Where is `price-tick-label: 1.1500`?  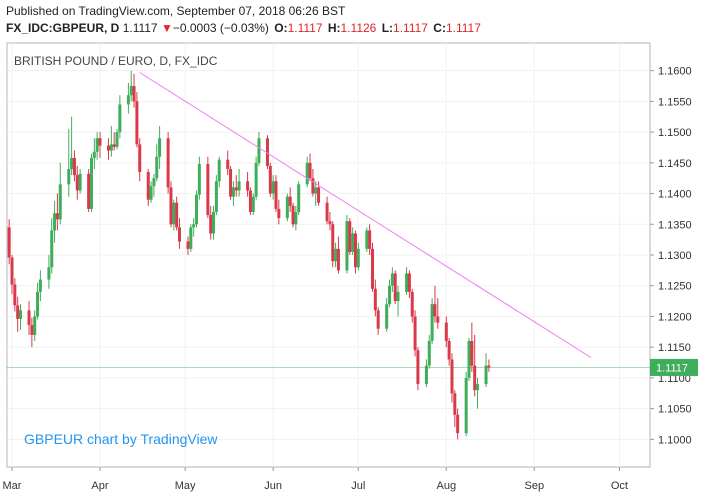
price-tick-label: 1.1500 is located at coordinates (675, 133).